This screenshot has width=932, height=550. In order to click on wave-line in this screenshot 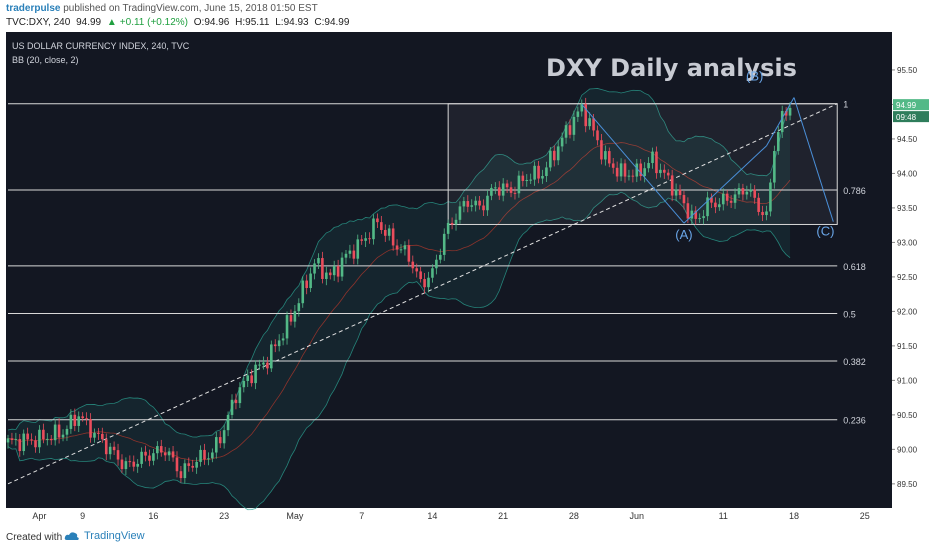, I will do `click(725, 184)`.